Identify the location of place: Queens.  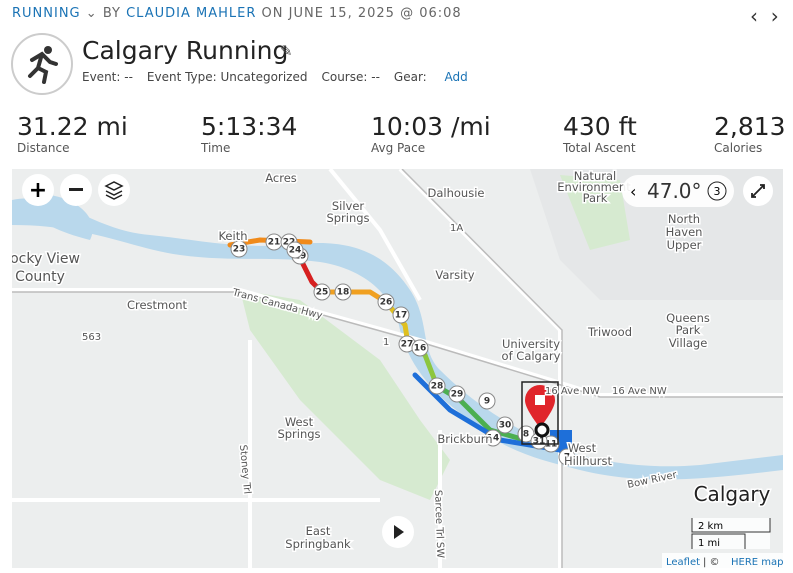
(688, 318).